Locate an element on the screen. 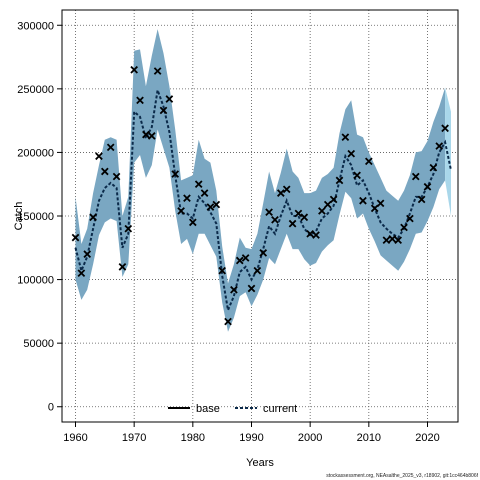 The height and width of the screenshot is (480, 480). observed-point-2005 is located at coordinates (339, 180).